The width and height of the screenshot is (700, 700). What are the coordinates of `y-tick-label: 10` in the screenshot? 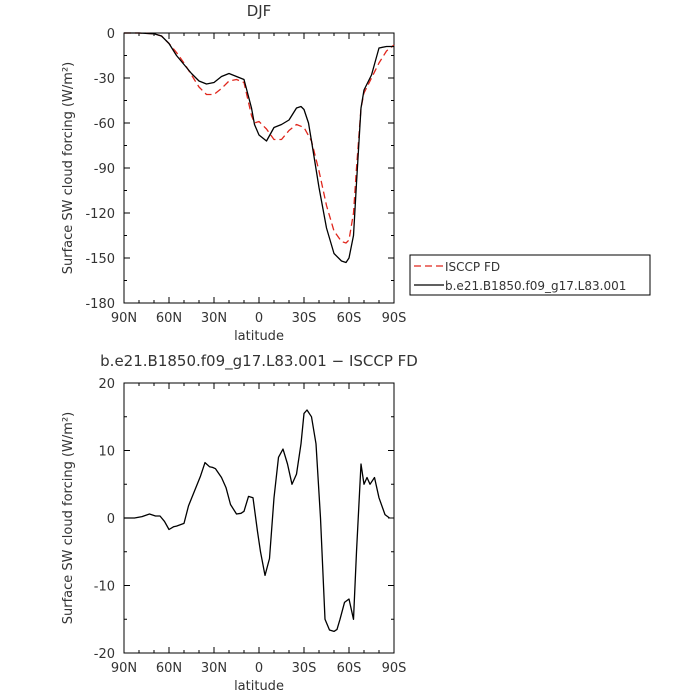 It's located at (106, 452).